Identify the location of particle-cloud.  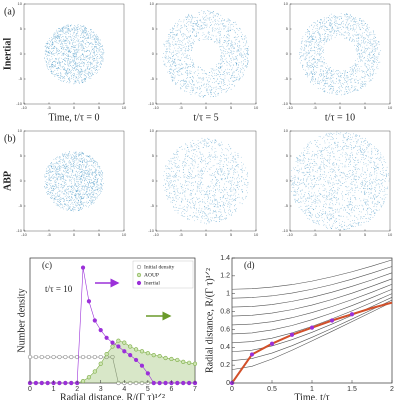
(206, 54).